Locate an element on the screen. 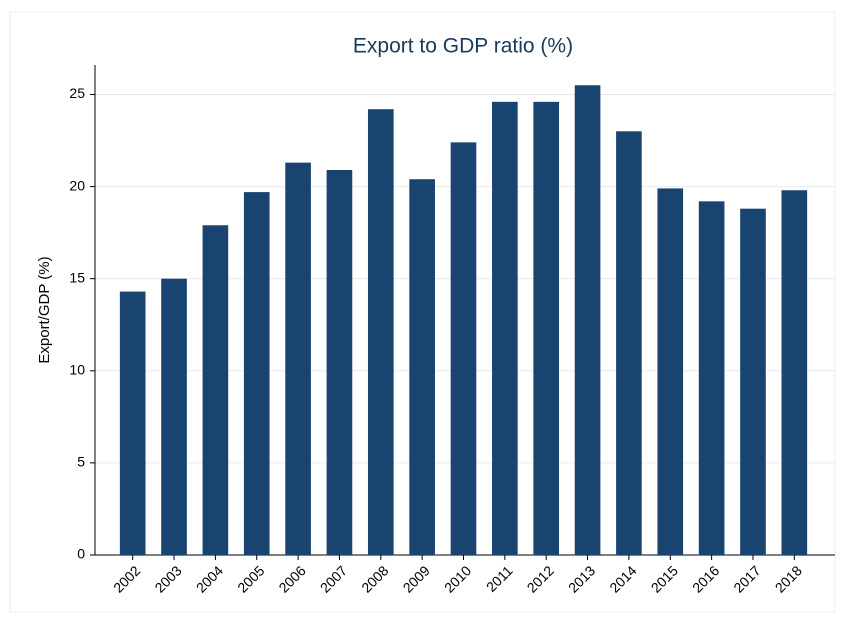 This screenshot has height=621, width=843. y-tick-label: 20 is located at coordinates (77, 185).